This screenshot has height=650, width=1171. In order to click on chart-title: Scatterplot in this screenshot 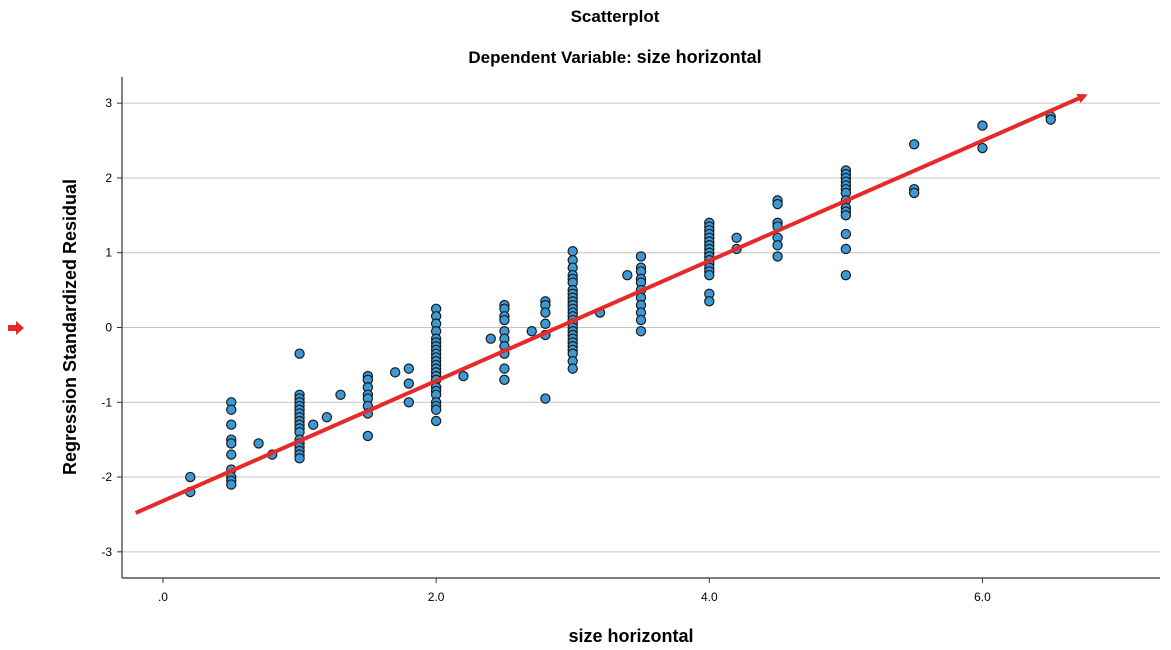, I will do `click(615, 16)`.